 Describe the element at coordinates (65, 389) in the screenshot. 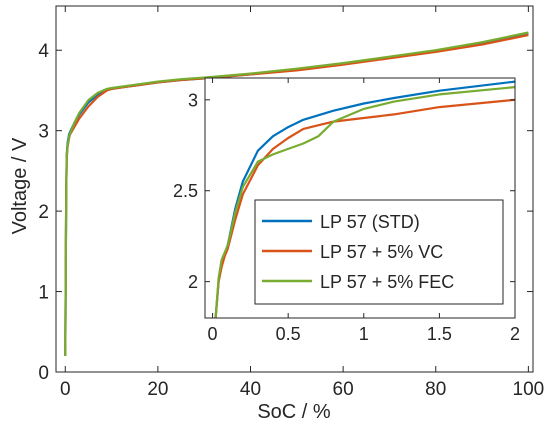

I see `main-x-tick-label: 0` at that location.